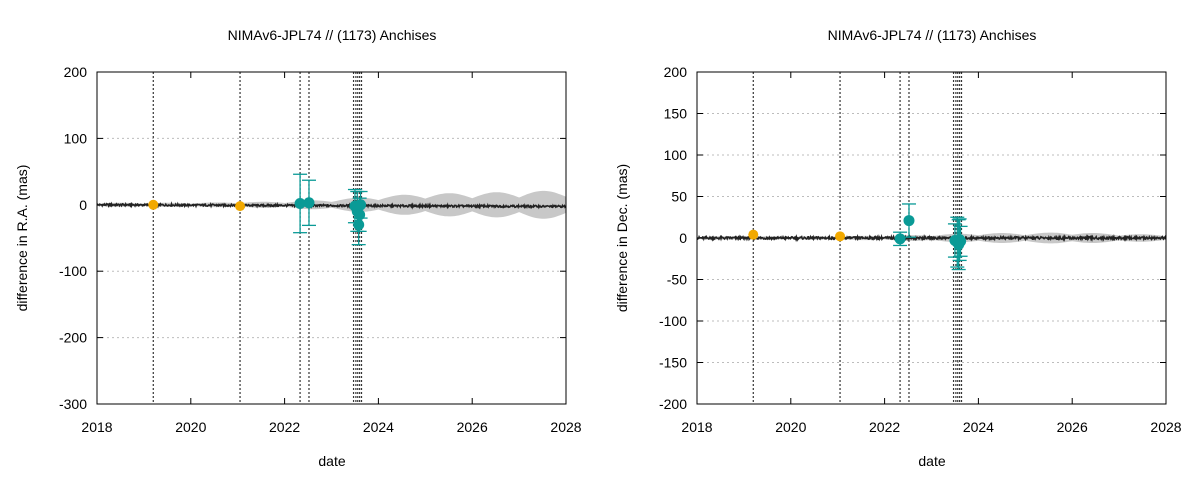 This screenshot has width=1200, height=485. What do you see at coordinates (673, 363) in the screenshot?
I see `y-tick-label: -150` at bounding box center [673, 363].